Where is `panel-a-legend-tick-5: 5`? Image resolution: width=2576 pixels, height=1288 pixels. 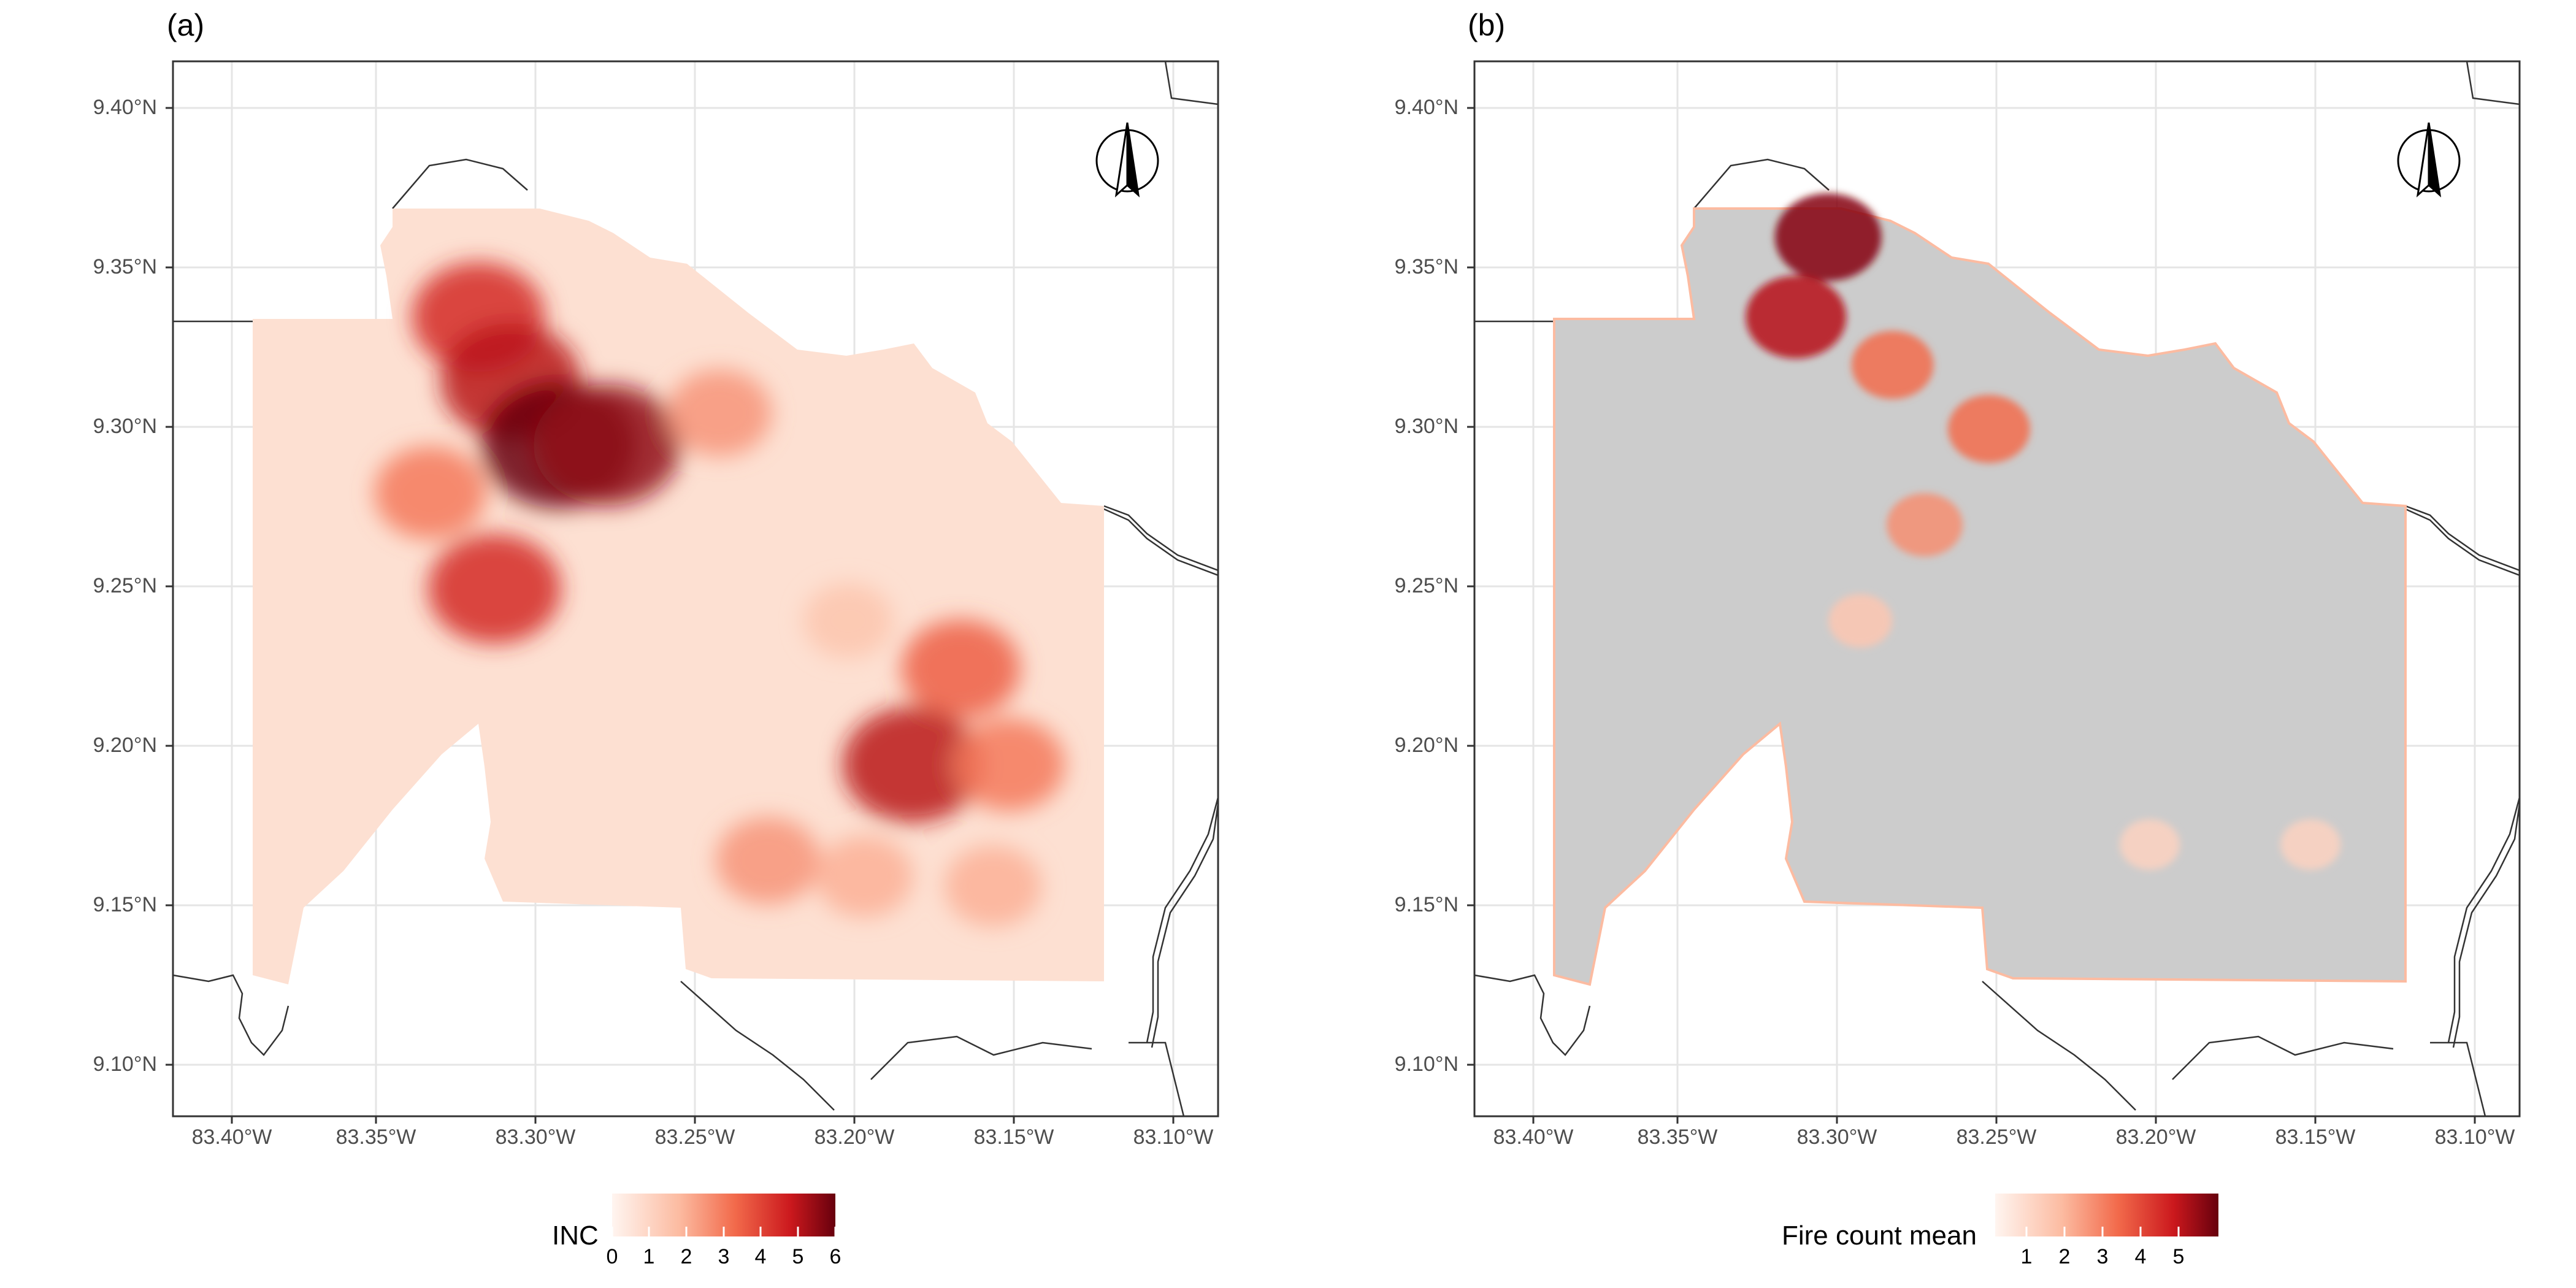
panel-a-legend-tick-5: 5 is located at coordinates (798, 1256).